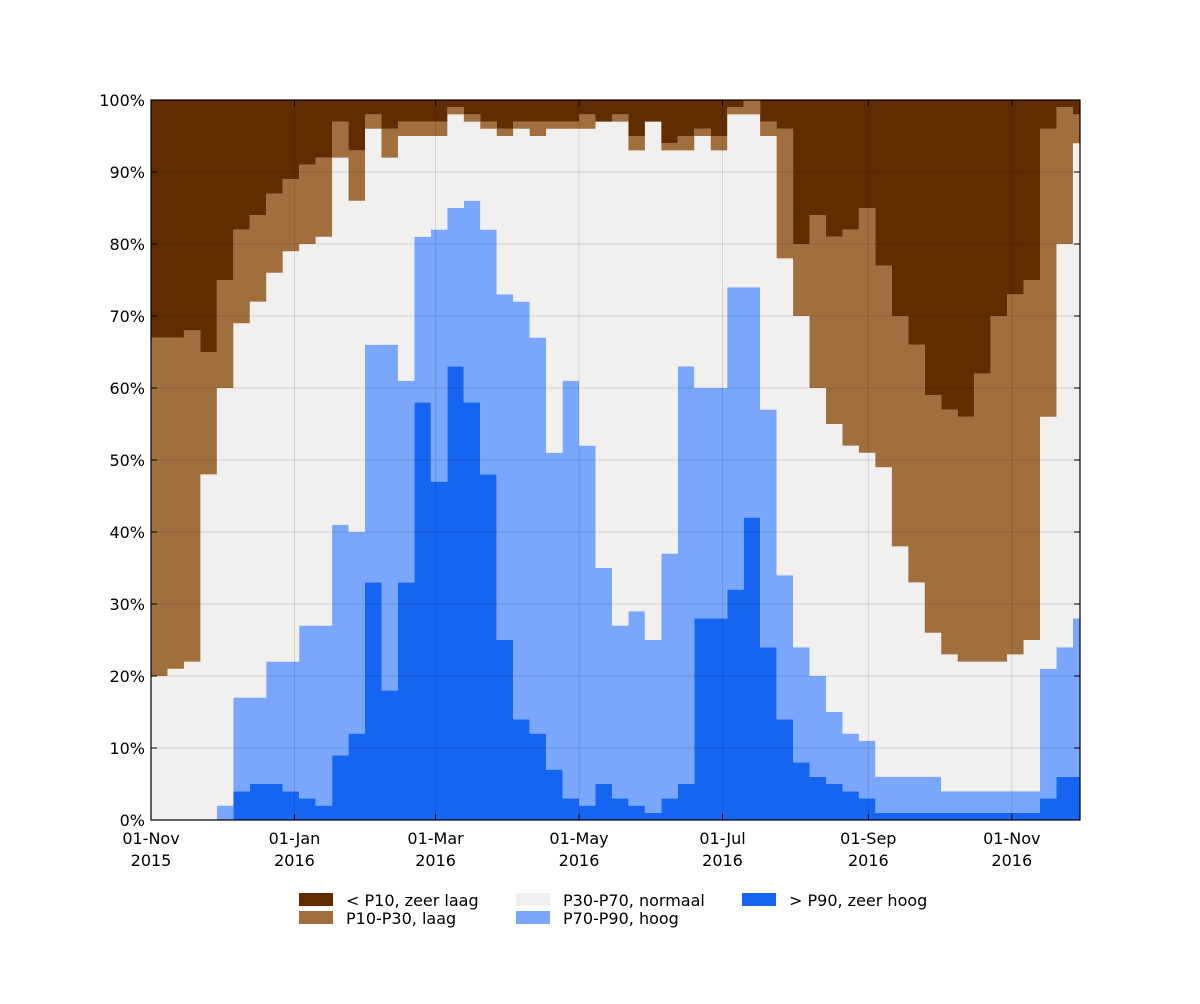 The height and width of the screenshot is (1004, 1200). What do you see at coordinates (132, 820) in the screenshot?
I see `y-tick-label: 0%` at bounding box center [132, 820].